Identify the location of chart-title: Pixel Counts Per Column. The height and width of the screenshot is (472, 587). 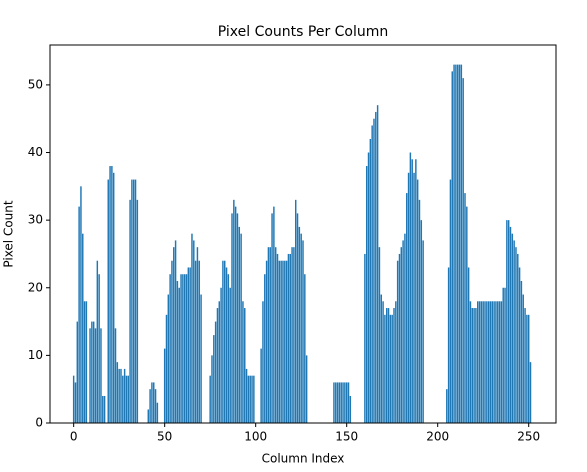
(303, 32).